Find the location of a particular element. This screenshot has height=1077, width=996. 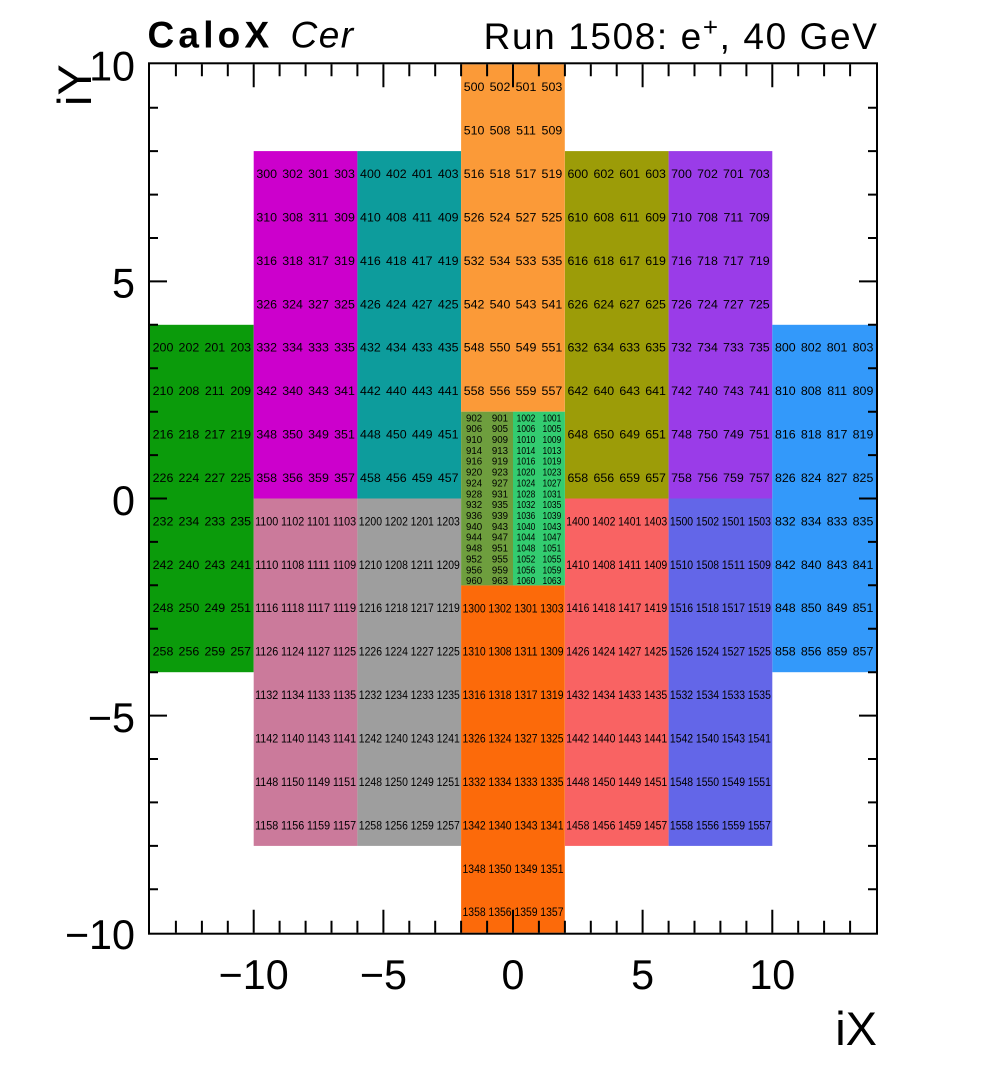

svg-text: 611 is located at coordinates (630, 218).